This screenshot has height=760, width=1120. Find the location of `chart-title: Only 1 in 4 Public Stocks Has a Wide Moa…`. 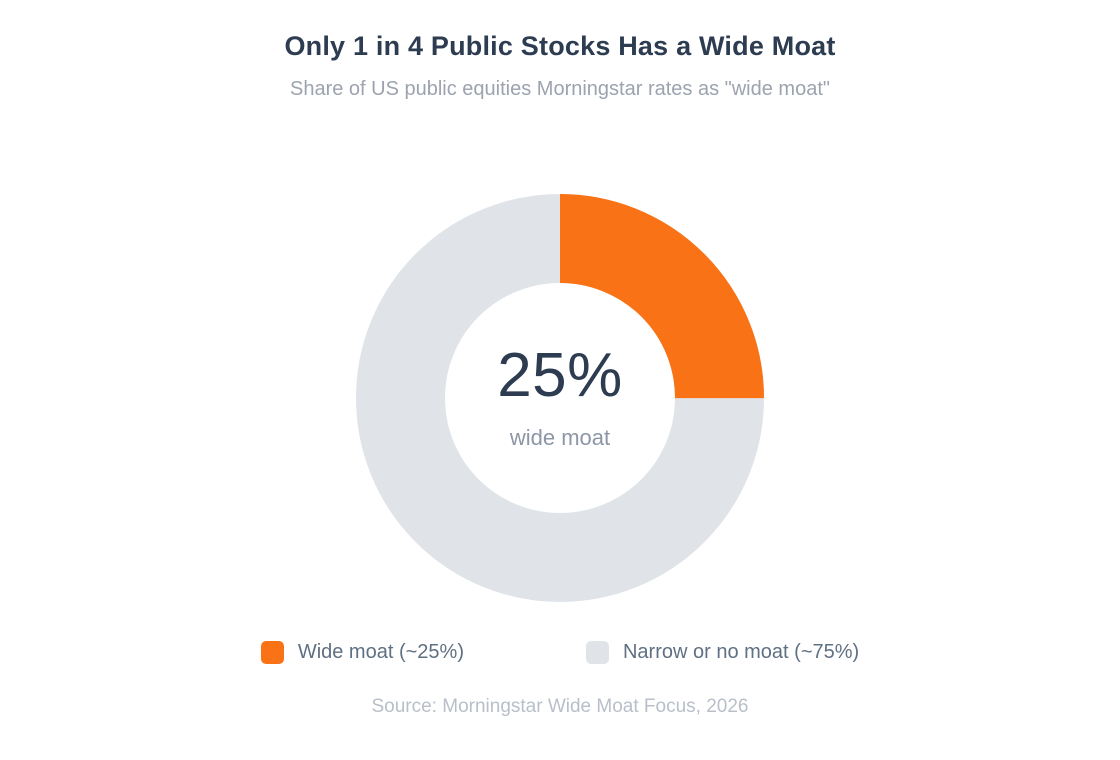

chart-title: Only 1 in 4 Public Stocks Has a Wide Moa… is located at coordinates (560, 46).